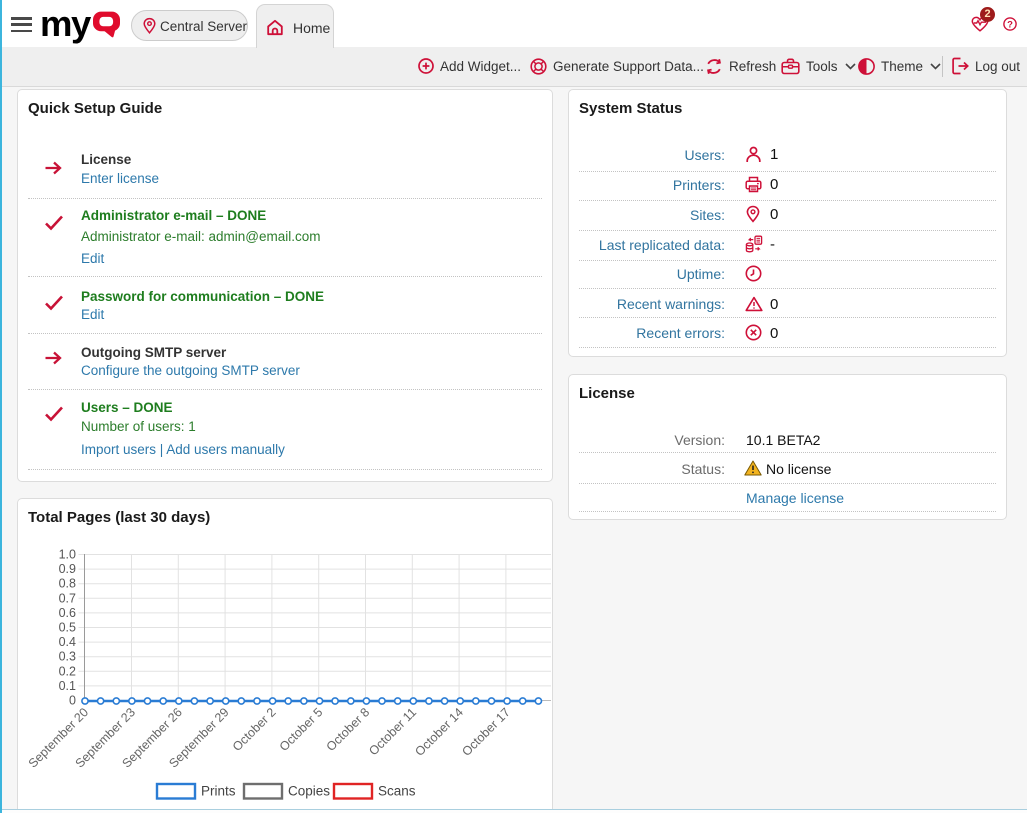 This screenshot has height=813, width=1027. Describe the element at coordinates (67, 598) in the screenshot. I see `svg-text: 0.7` at that location.